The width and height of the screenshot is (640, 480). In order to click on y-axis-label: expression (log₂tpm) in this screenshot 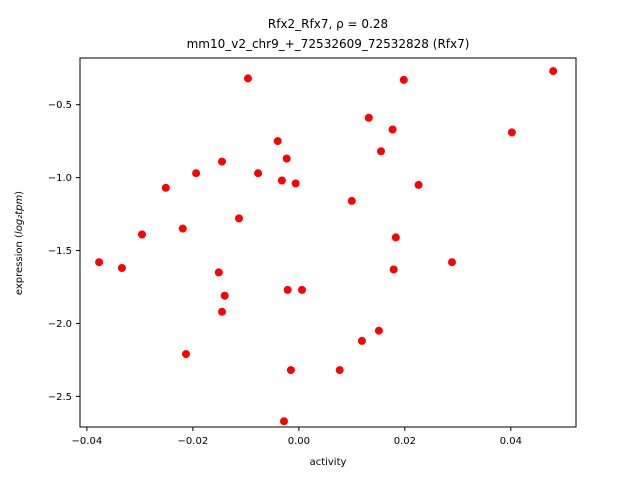, I will do `click(19, 243)`.